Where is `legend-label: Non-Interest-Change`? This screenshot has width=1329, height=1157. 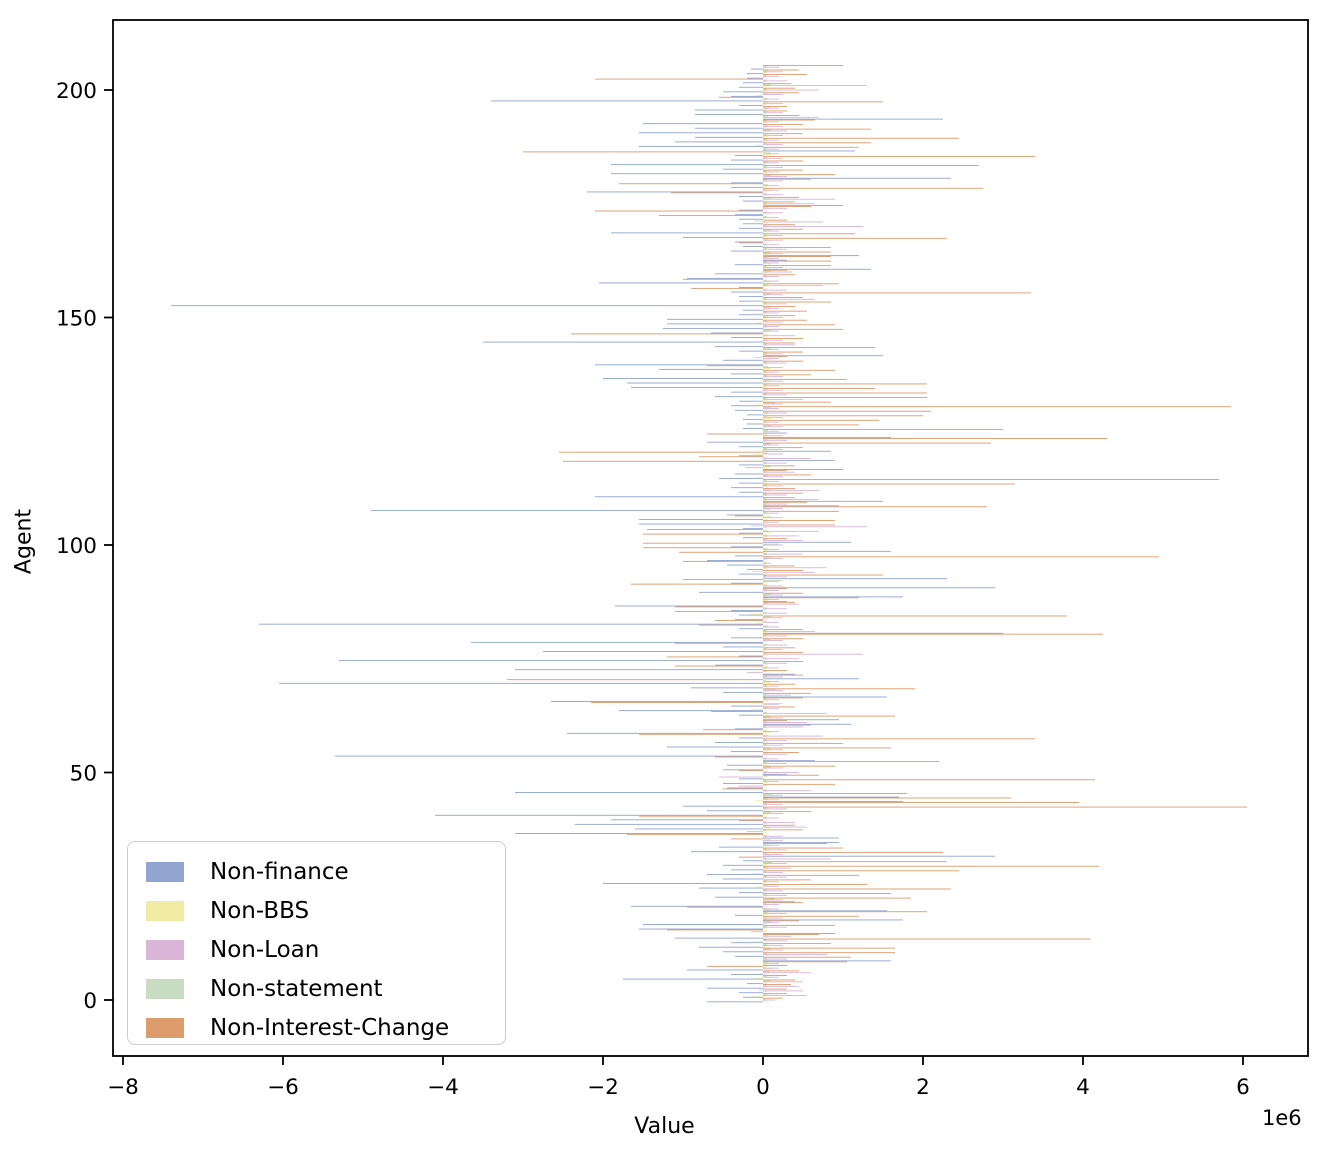
legend-label: Non-Interest-Change is located at coordinates (330, 1027).